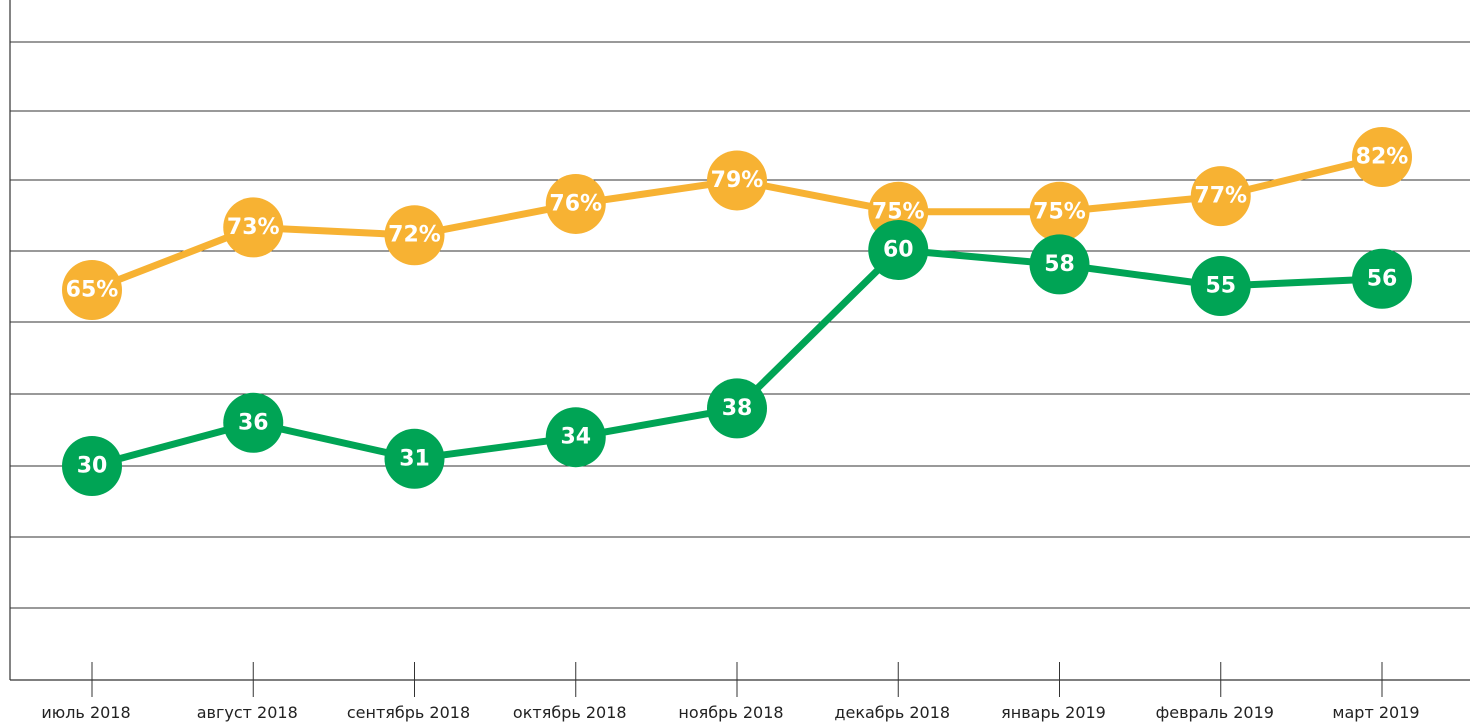  What do you see at coordinates (1215, 712) in the screenshot?
I see `x-tick-label: февраль 2019` at bounding box center [1215, 712].